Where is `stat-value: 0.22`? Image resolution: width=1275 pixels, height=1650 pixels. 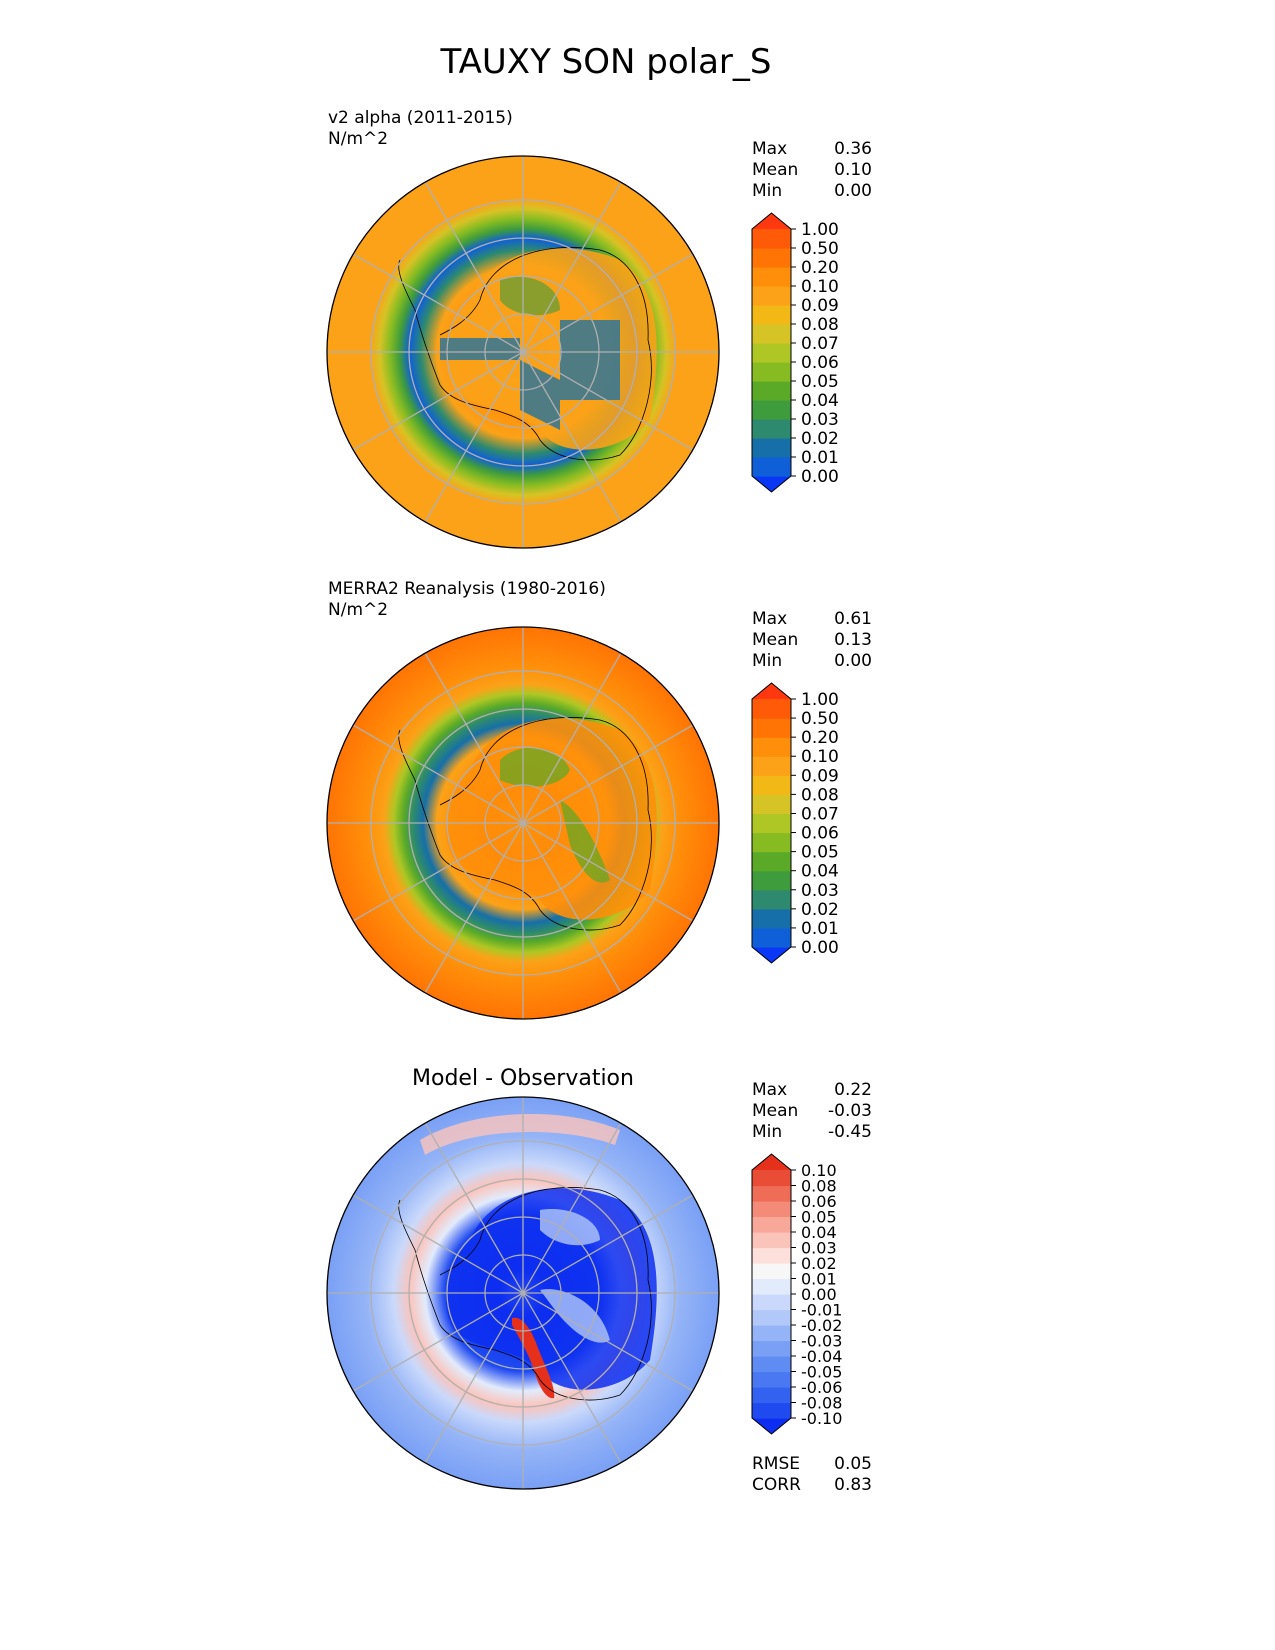 stat-value: 0.22 is located at coordinates (853, 1090).